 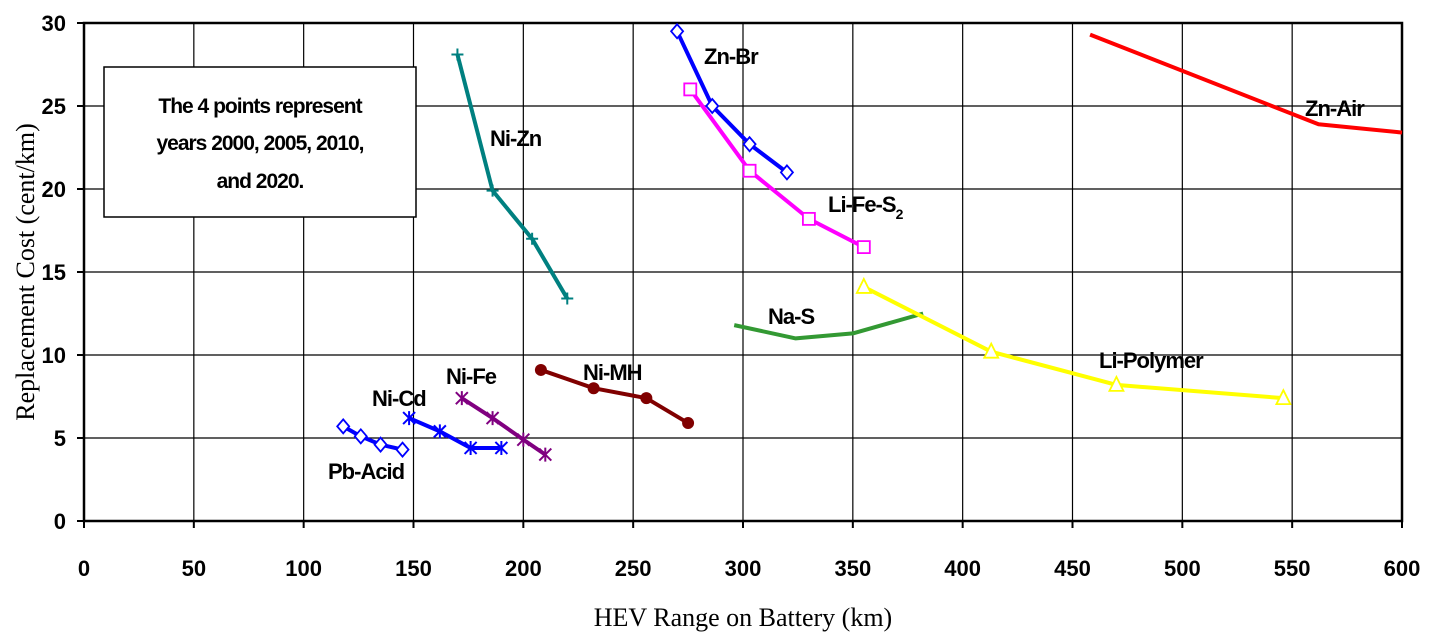 I want to click on x-tick-label: 400, so click(x=962, y=568).